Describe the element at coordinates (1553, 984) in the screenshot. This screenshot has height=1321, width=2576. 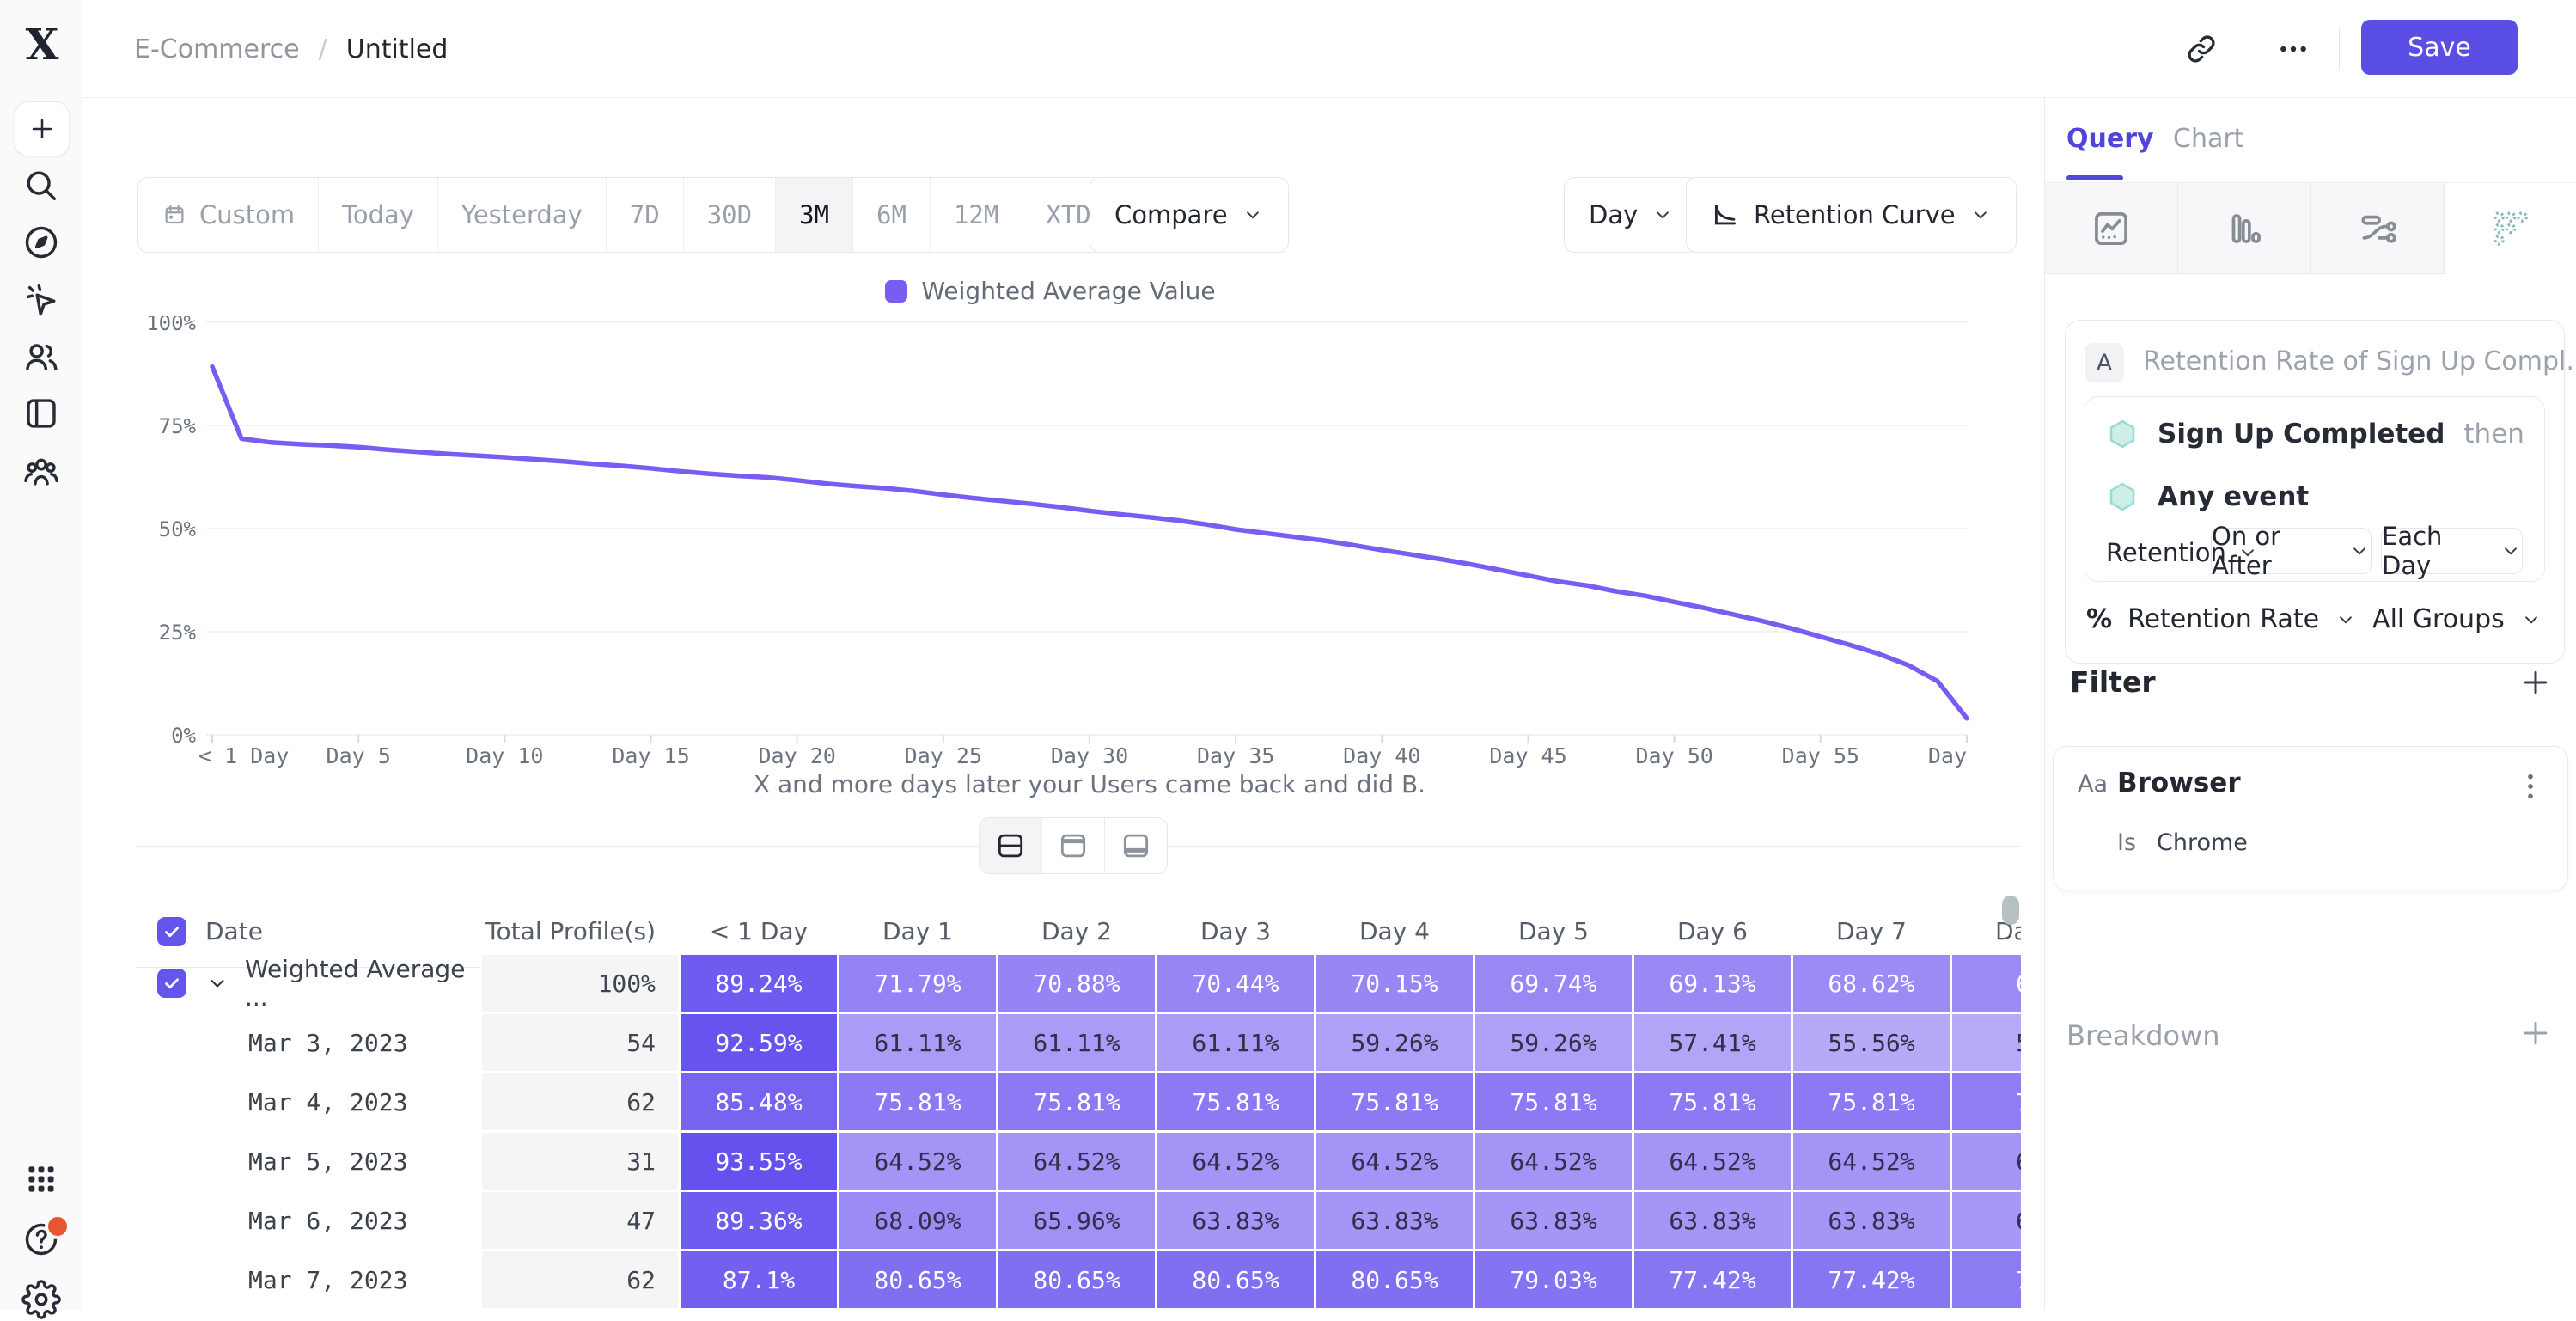
I see `retention-cell: 69.74%` at that location.